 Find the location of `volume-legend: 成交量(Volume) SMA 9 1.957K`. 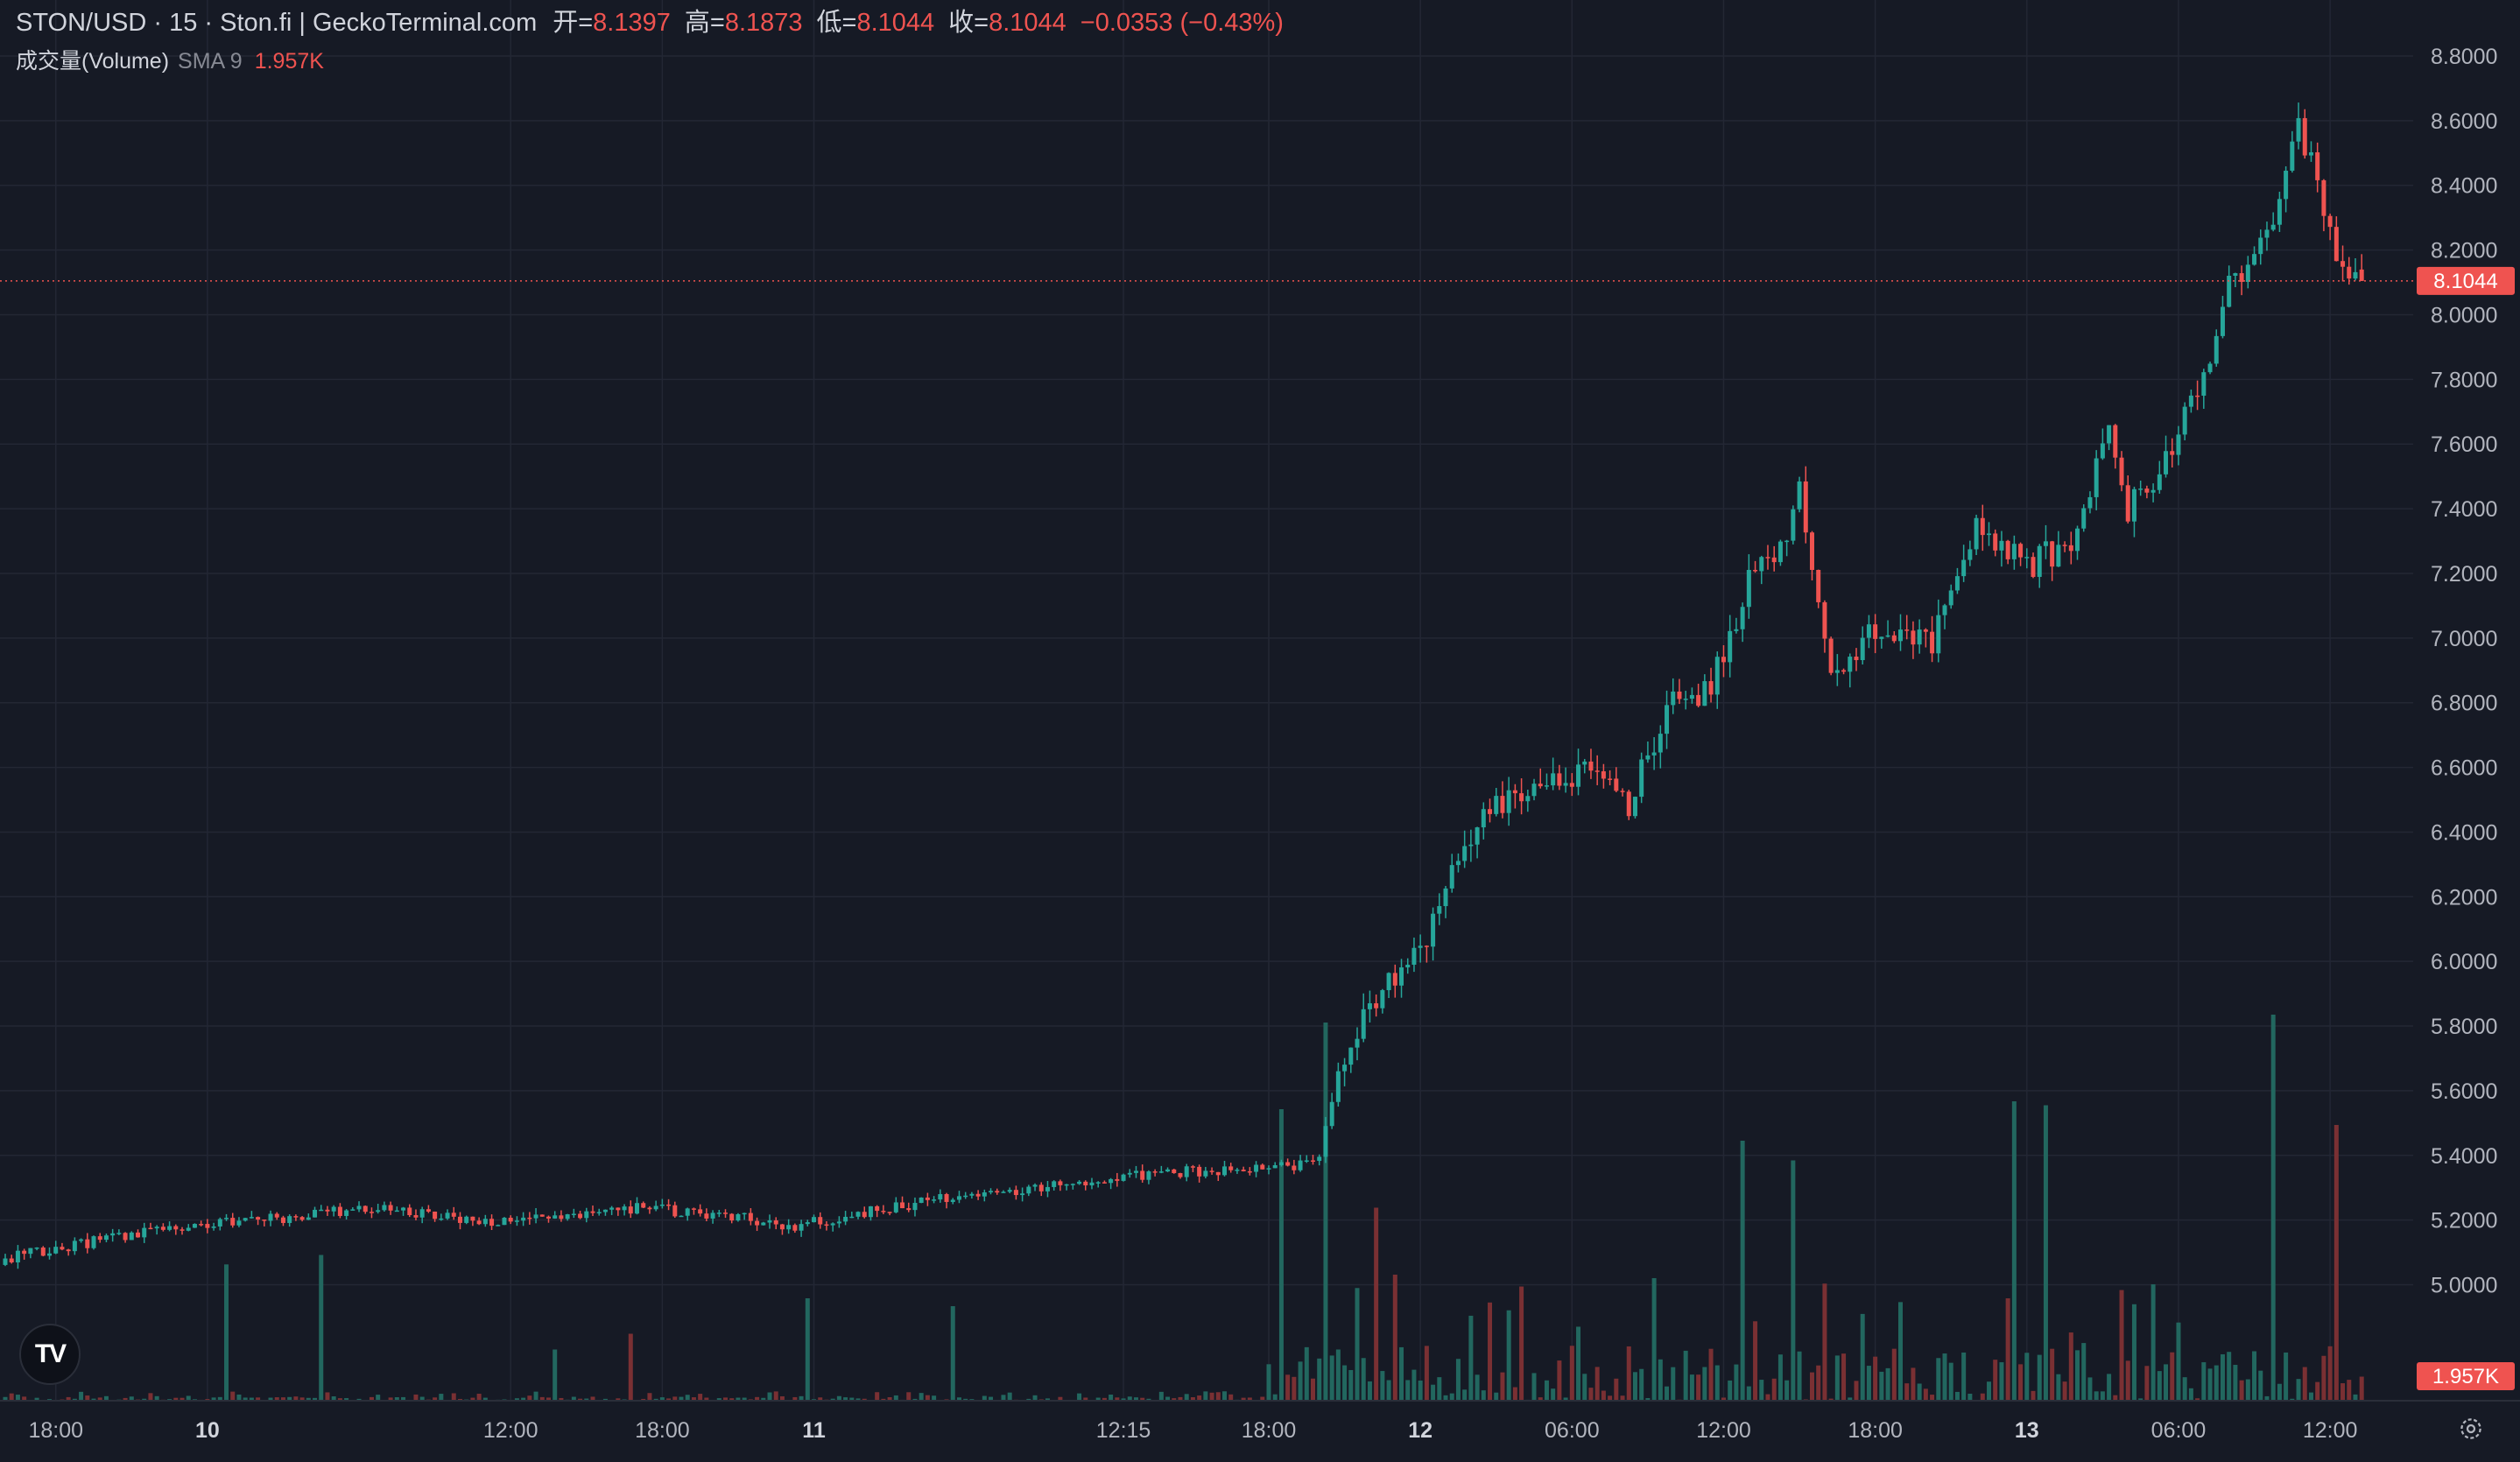

volume-legend: 成交量(Volume) SMA 9 1.957K is located at coordinates (170, 60).